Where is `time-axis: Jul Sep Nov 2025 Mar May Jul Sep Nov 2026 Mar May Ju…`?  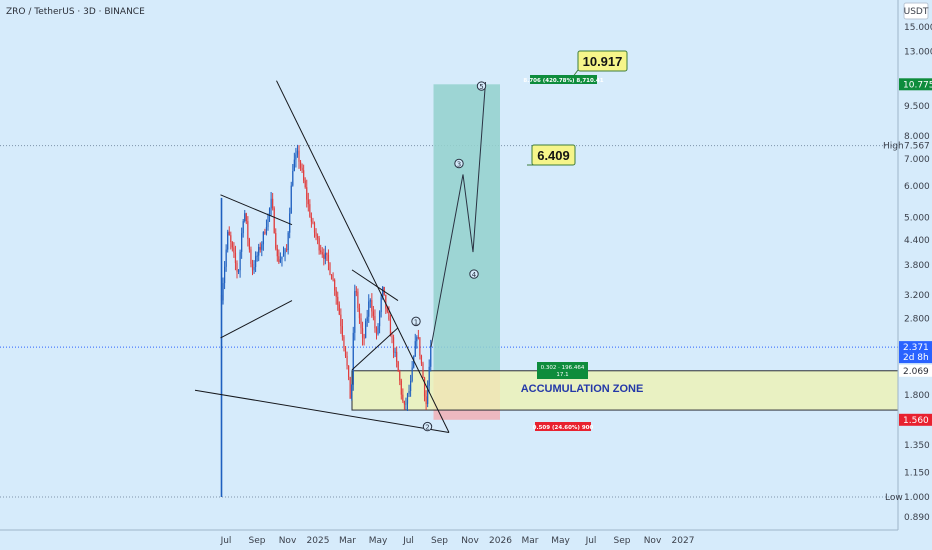
time-axis: Jul Sep Nov 2025 Mar May Jul Sep Nov 2026 Mar May Ju… is located at coordinates (466, 539).